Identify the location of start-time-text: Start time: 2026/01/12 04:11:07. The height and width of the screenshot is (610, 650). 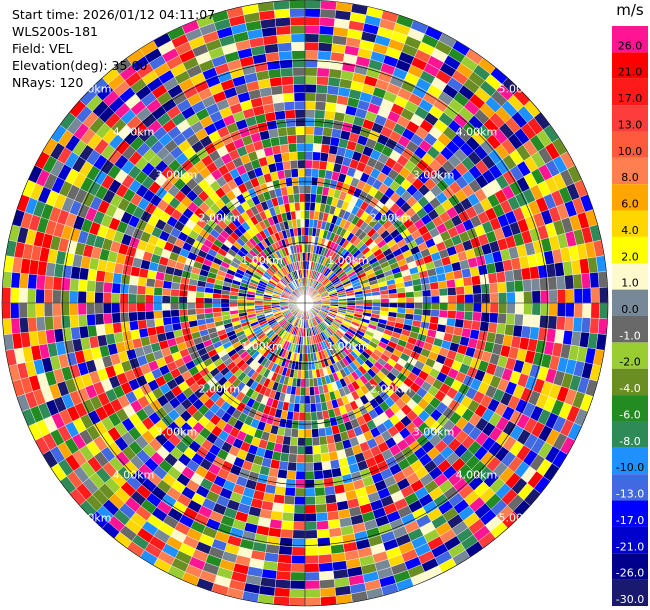
(114, 14).